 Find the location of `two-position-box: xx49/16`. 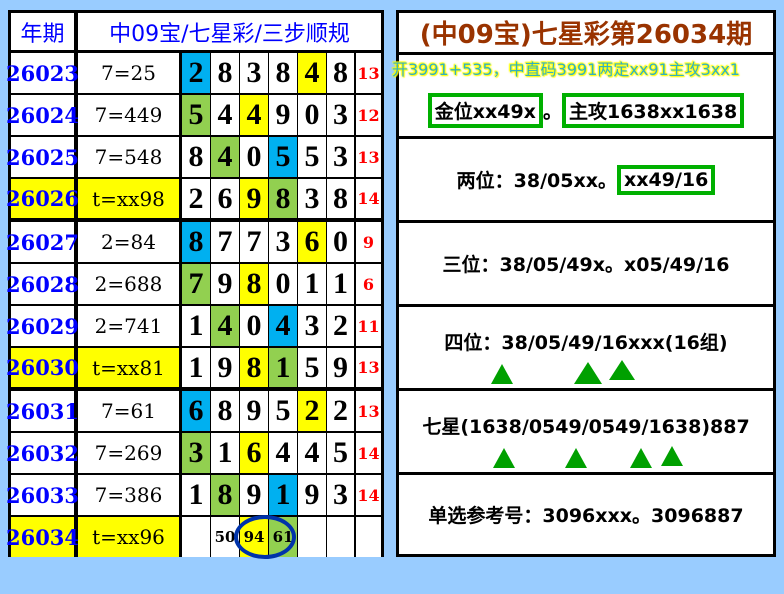

two-position-box: xx49/16 is located at coordinates (666, 179).